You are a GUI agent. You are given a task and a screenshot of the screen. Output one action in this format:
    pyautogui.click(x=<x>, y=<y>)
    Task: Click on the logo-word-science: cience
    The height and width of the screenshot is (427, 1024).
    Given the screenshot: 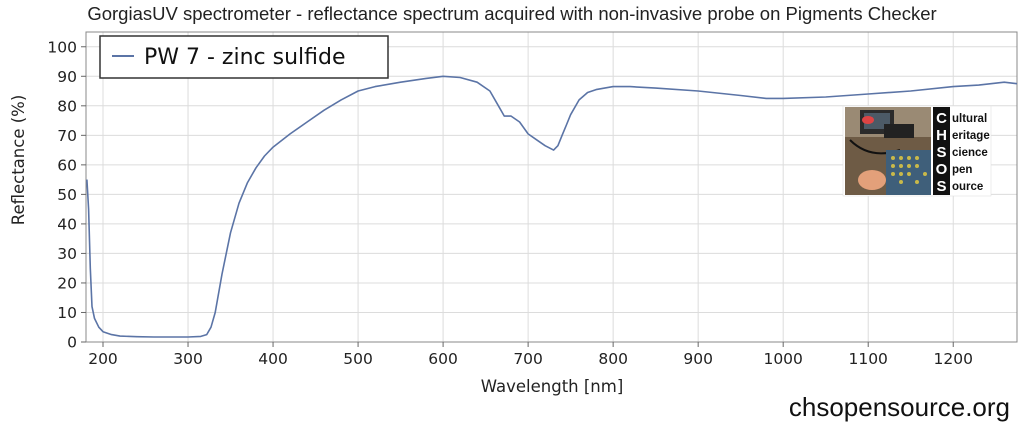 What is the action you would take?
    pyautogui.click(x=970, y=153)
    